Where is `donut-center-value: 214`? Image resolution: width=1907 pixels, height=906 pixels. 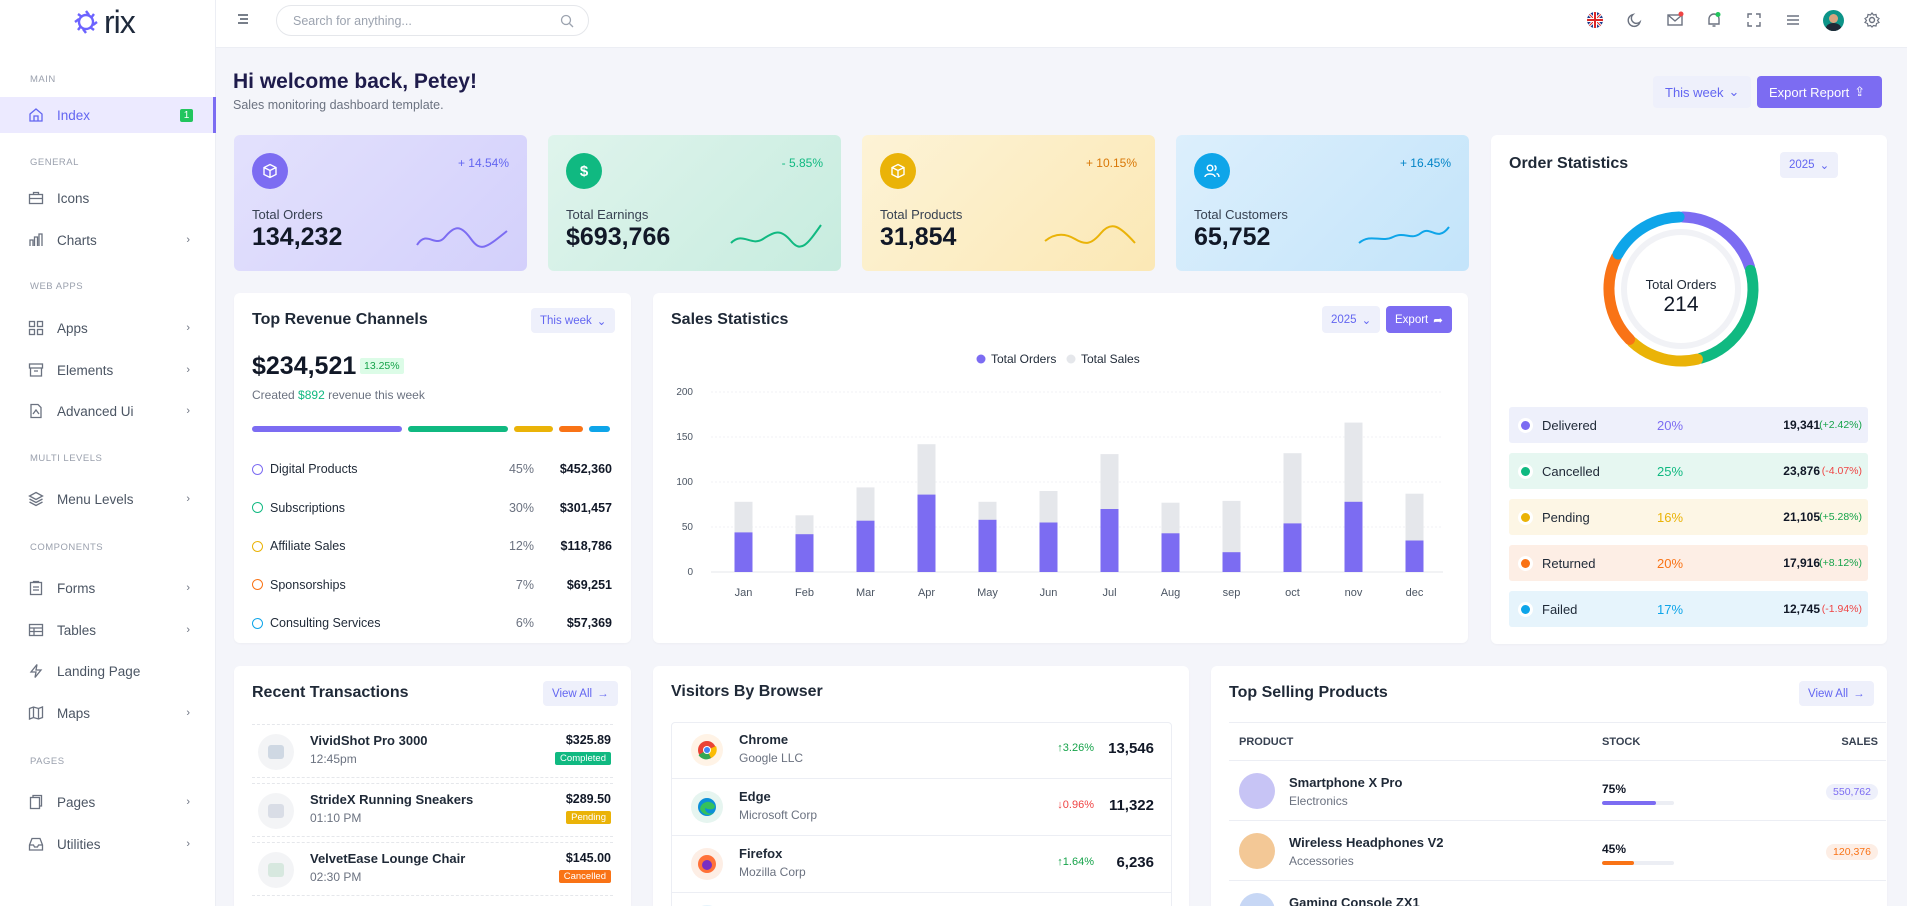
donut-center-value: 214 is located at coordinates (1681, 304).